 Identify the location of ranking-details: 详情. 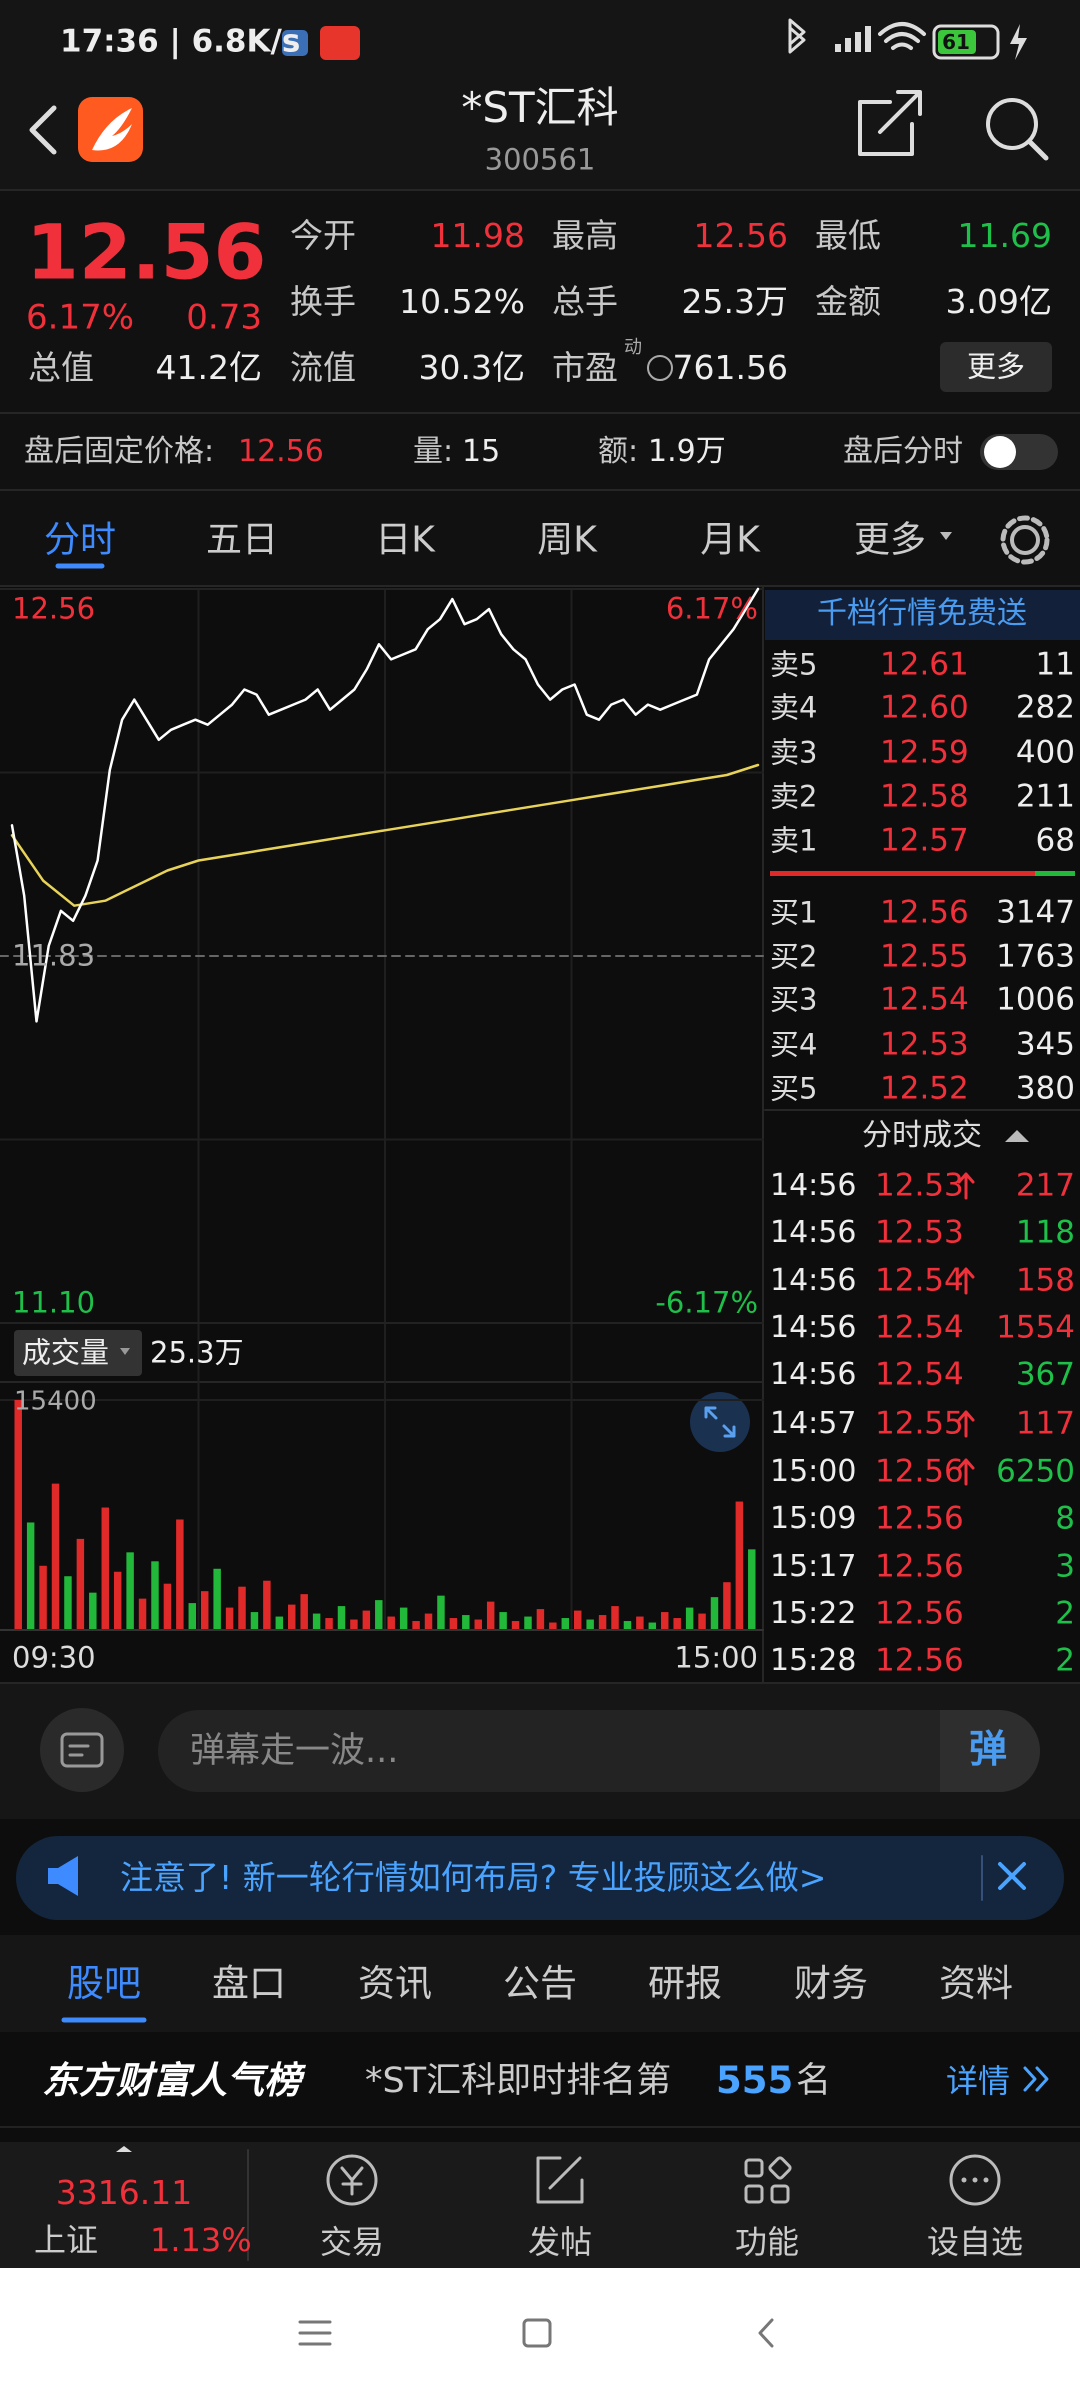
(978, 2080).